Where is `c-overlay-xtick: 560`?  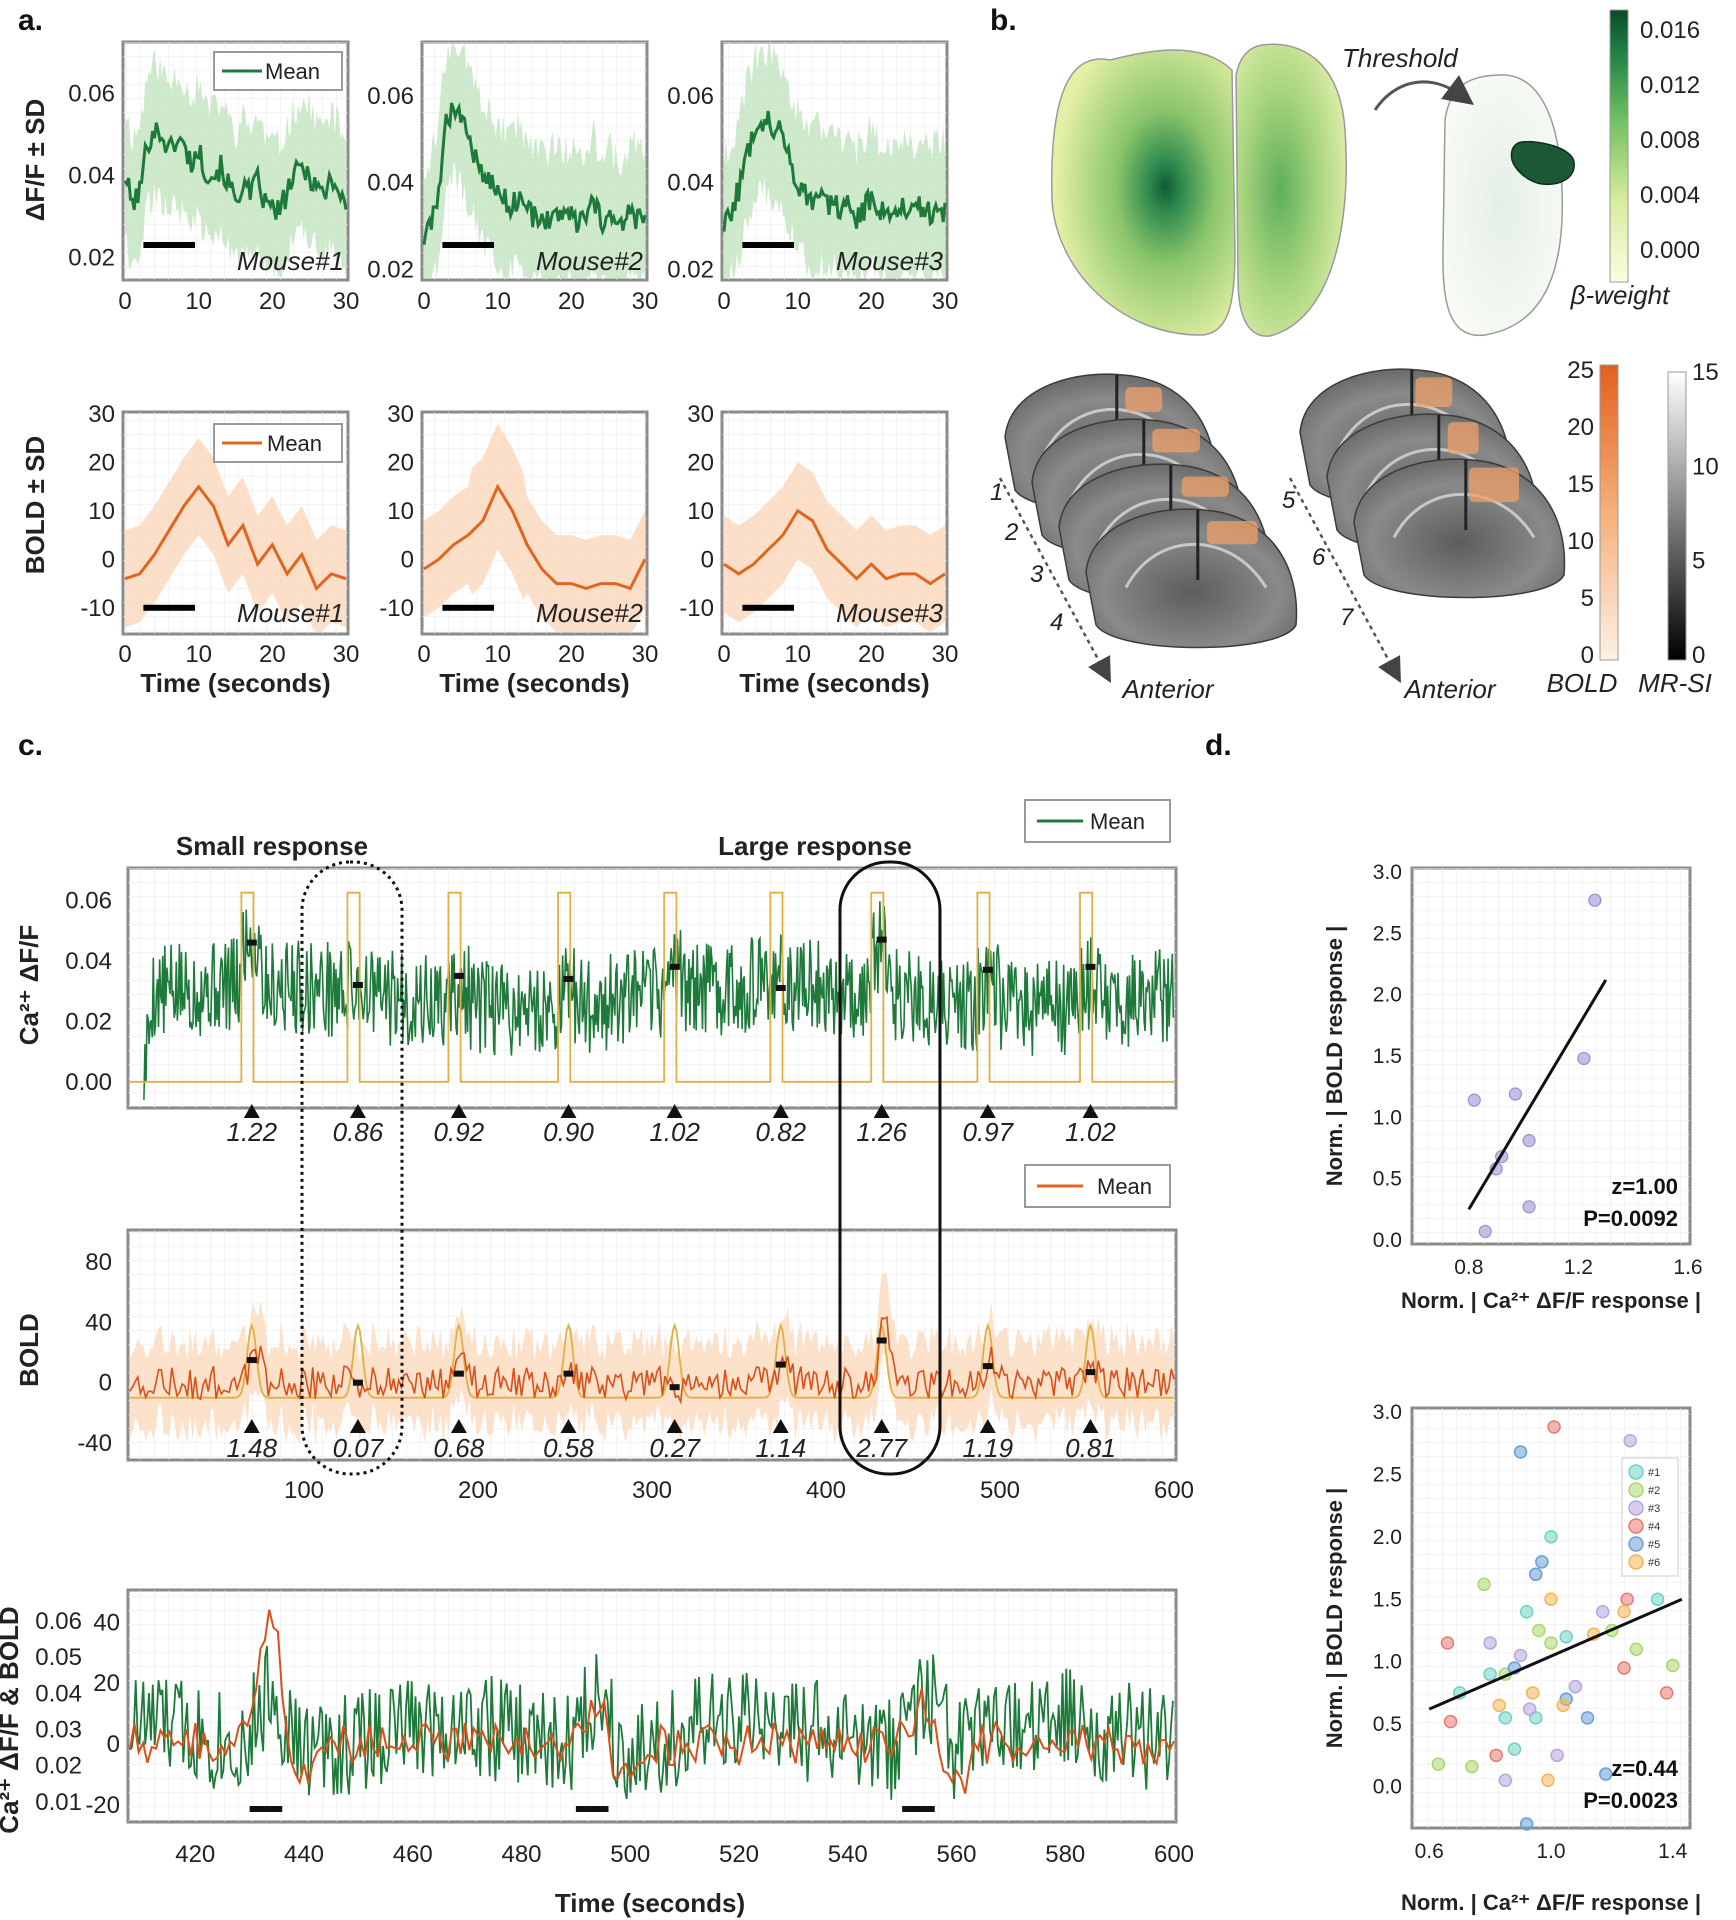 c-overlay-xtick: 560 is located at coordinates (956, 1854).